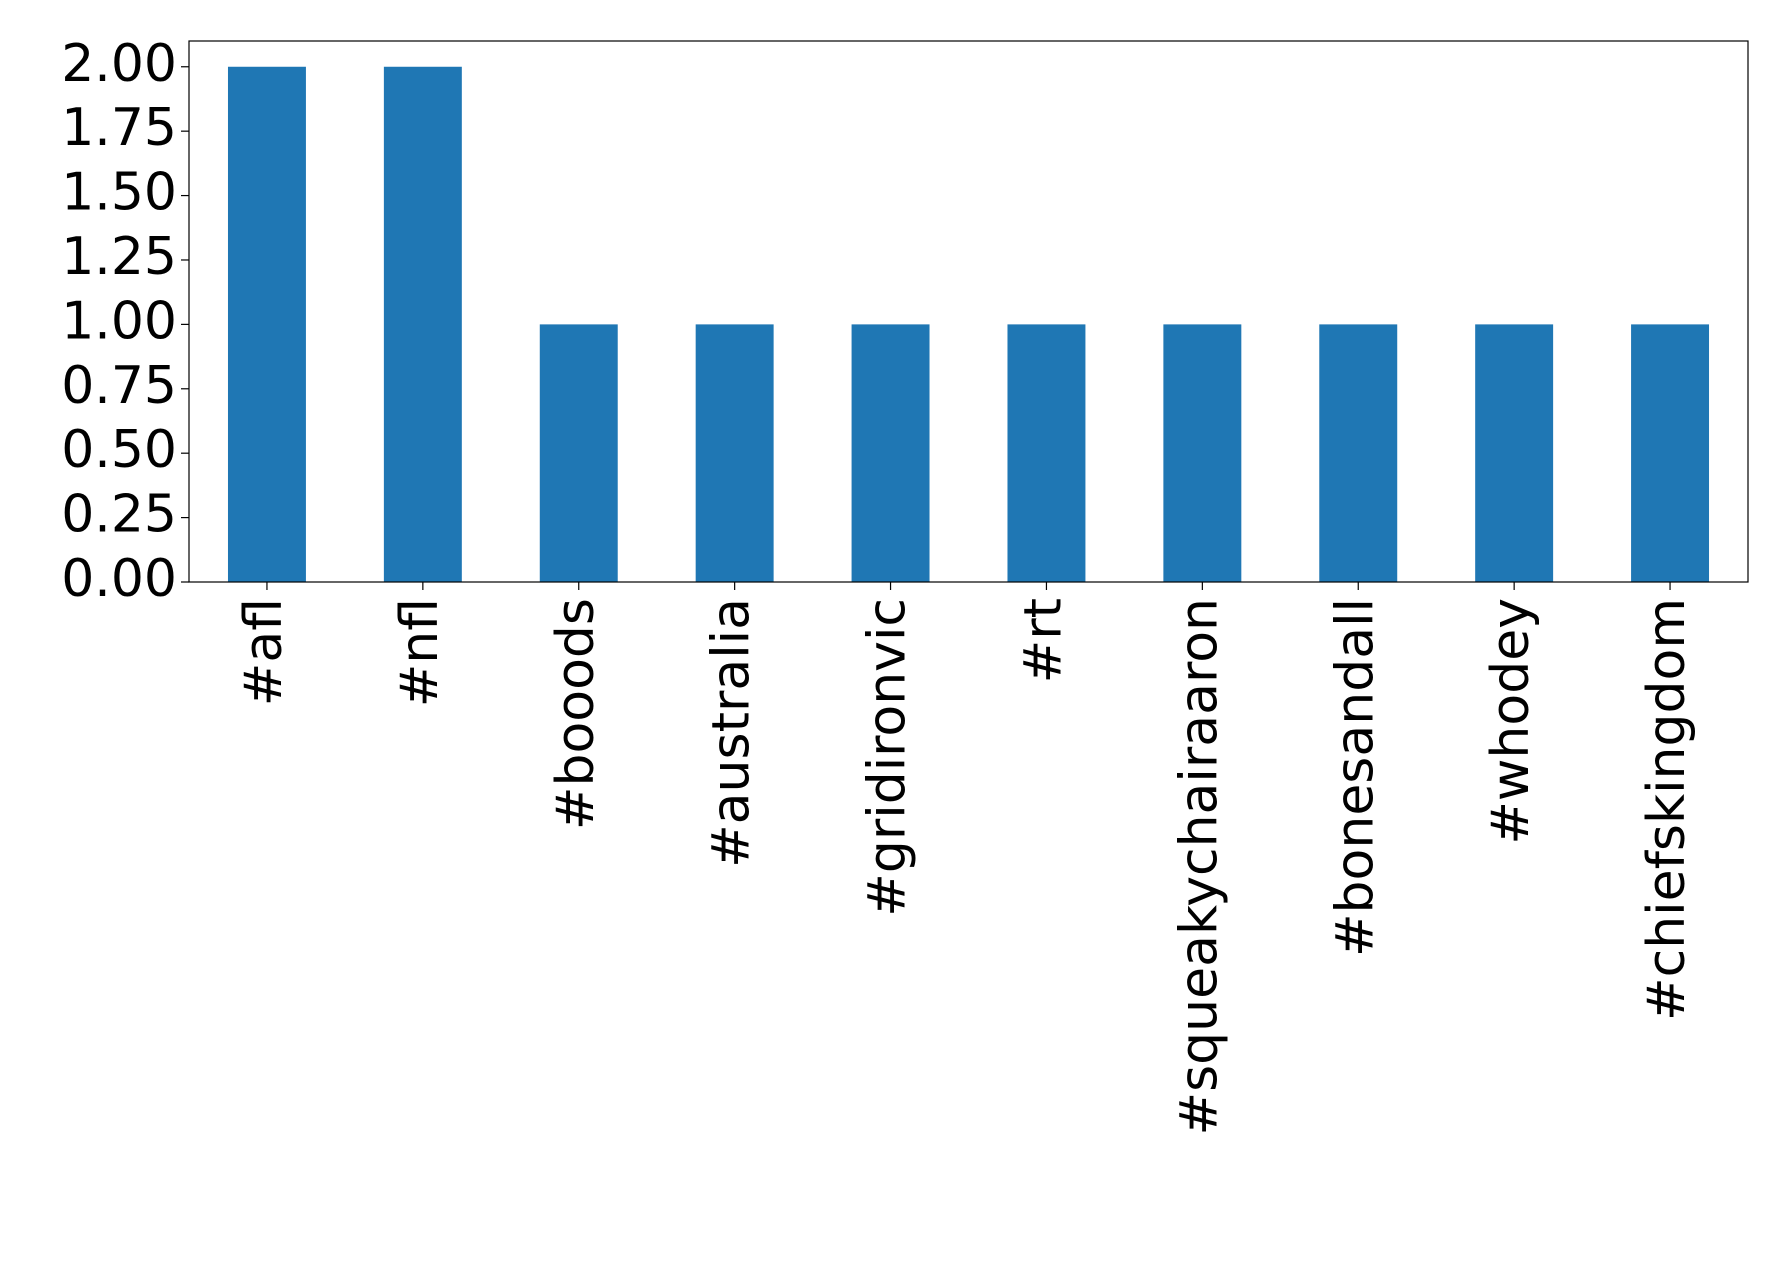  Describe the element at coordinates (119, 386) in the screenshot. I see `y-tick-label: 0.75` at that location.